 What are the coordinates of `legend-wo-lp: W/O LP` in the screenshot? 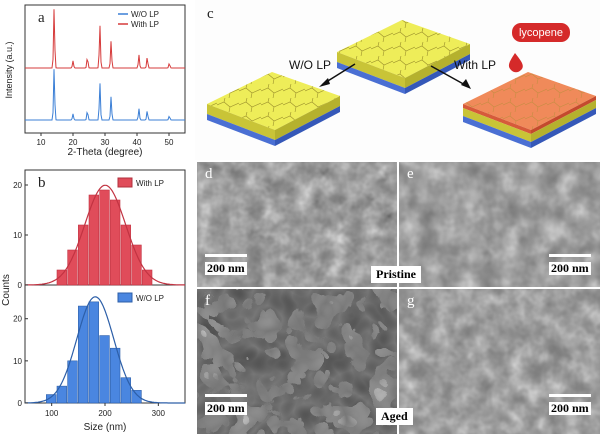 It's located at (145, 14).